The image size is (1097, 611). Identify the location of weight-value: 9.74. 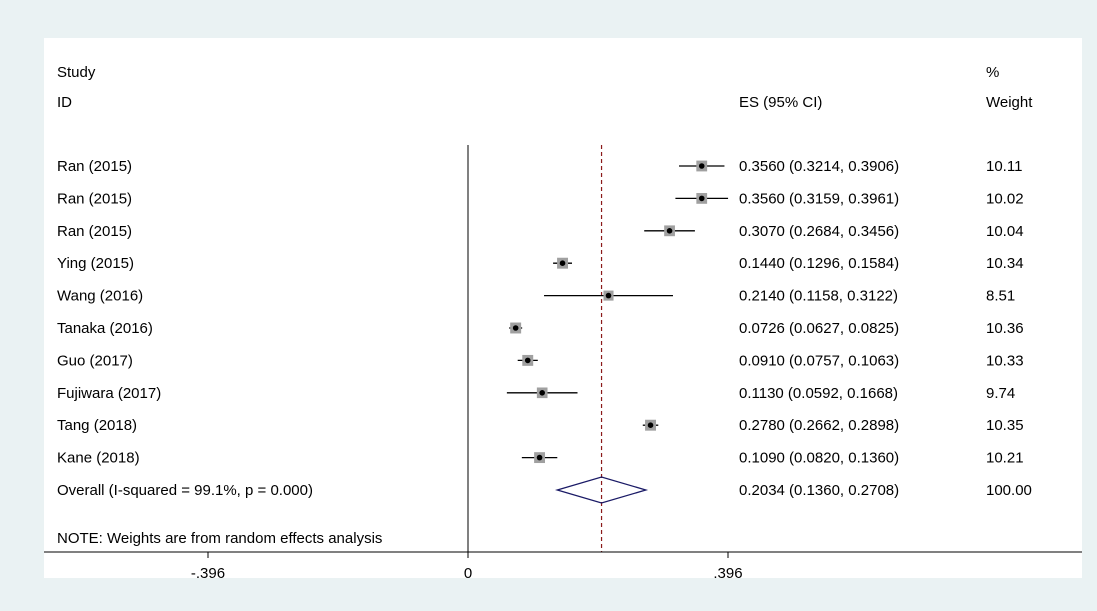
(1000, 393).